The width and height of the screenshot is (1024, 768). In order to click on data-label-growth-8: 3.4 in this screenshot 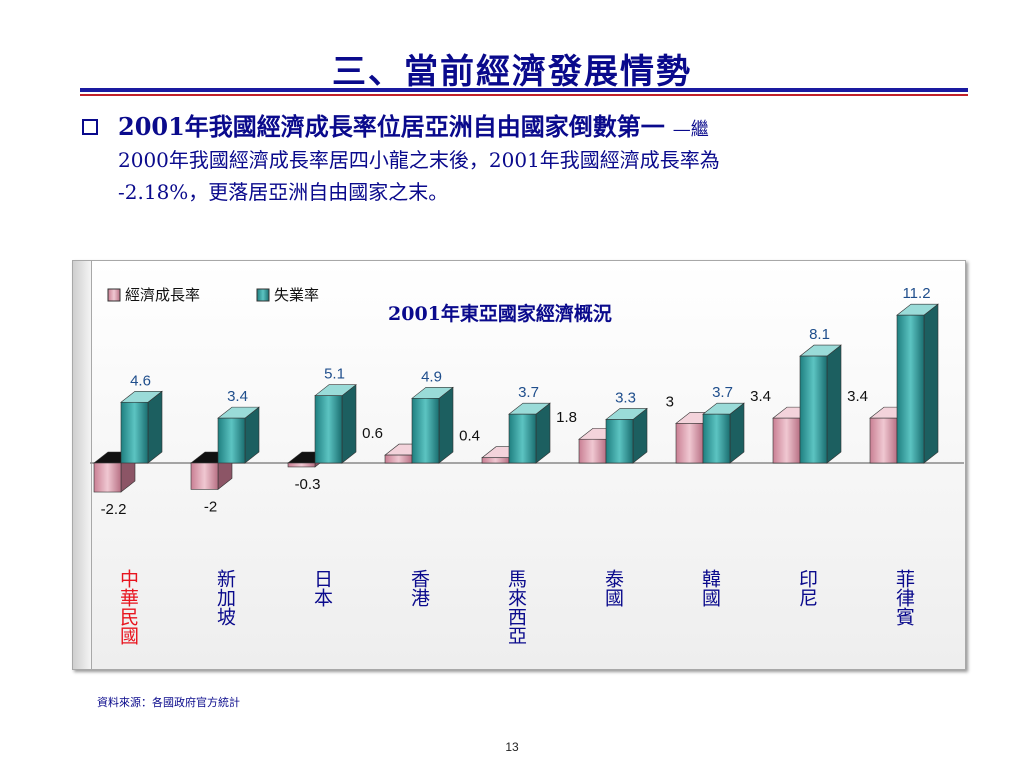, I will do `click(857, 396)`.